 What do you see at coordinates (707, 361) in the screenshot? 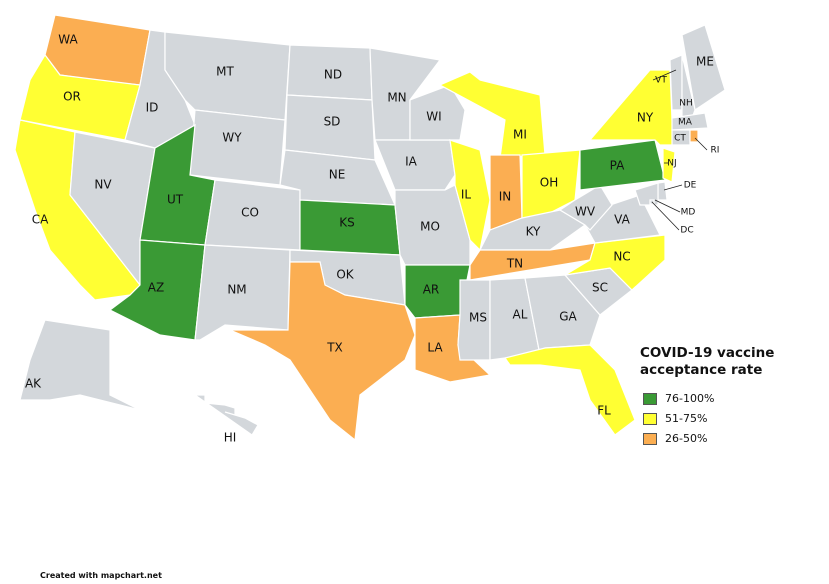
I see `legend-title: COVID-19 vaccine acceptance rate` at bounding box center [707, 361].